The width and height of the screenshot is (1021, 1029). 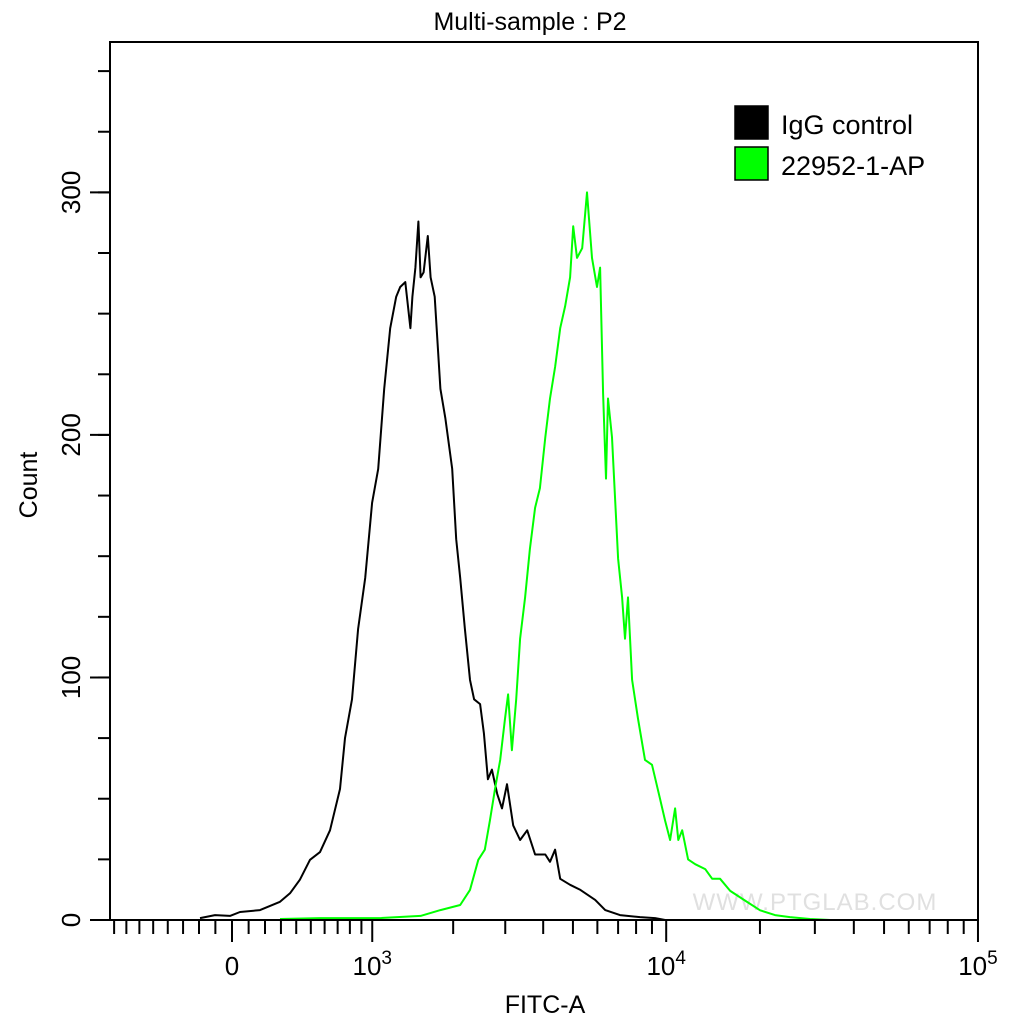 What do you see at coordinates (978, 964) in the screenshot?
I see `x-tick-label: 10⁵` at bounding box center [978, 964].